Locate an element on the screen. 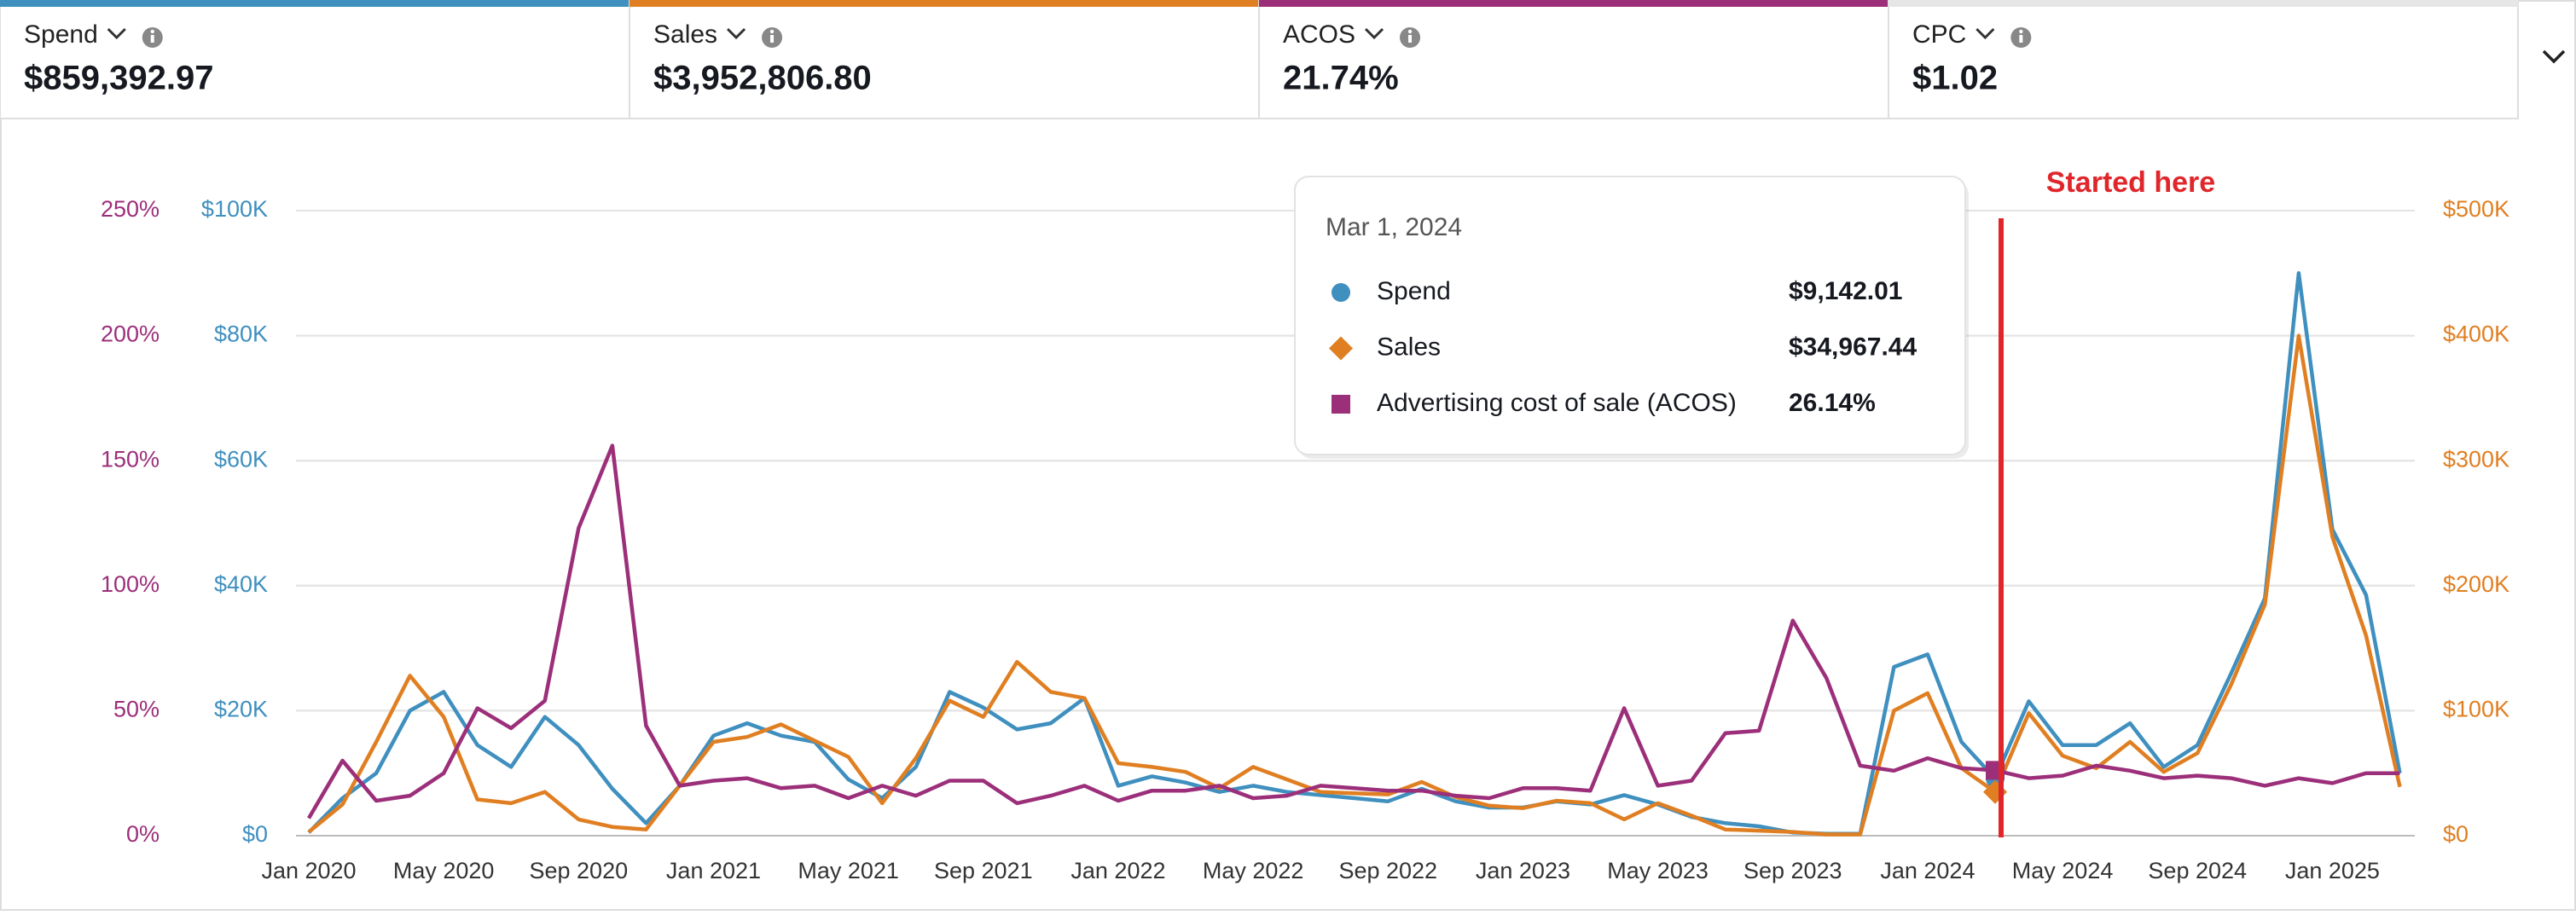 This screenshot has height=915, width=2576. metric-tile: Sales $3,952,806.80 is located at coordinates (944, 59).